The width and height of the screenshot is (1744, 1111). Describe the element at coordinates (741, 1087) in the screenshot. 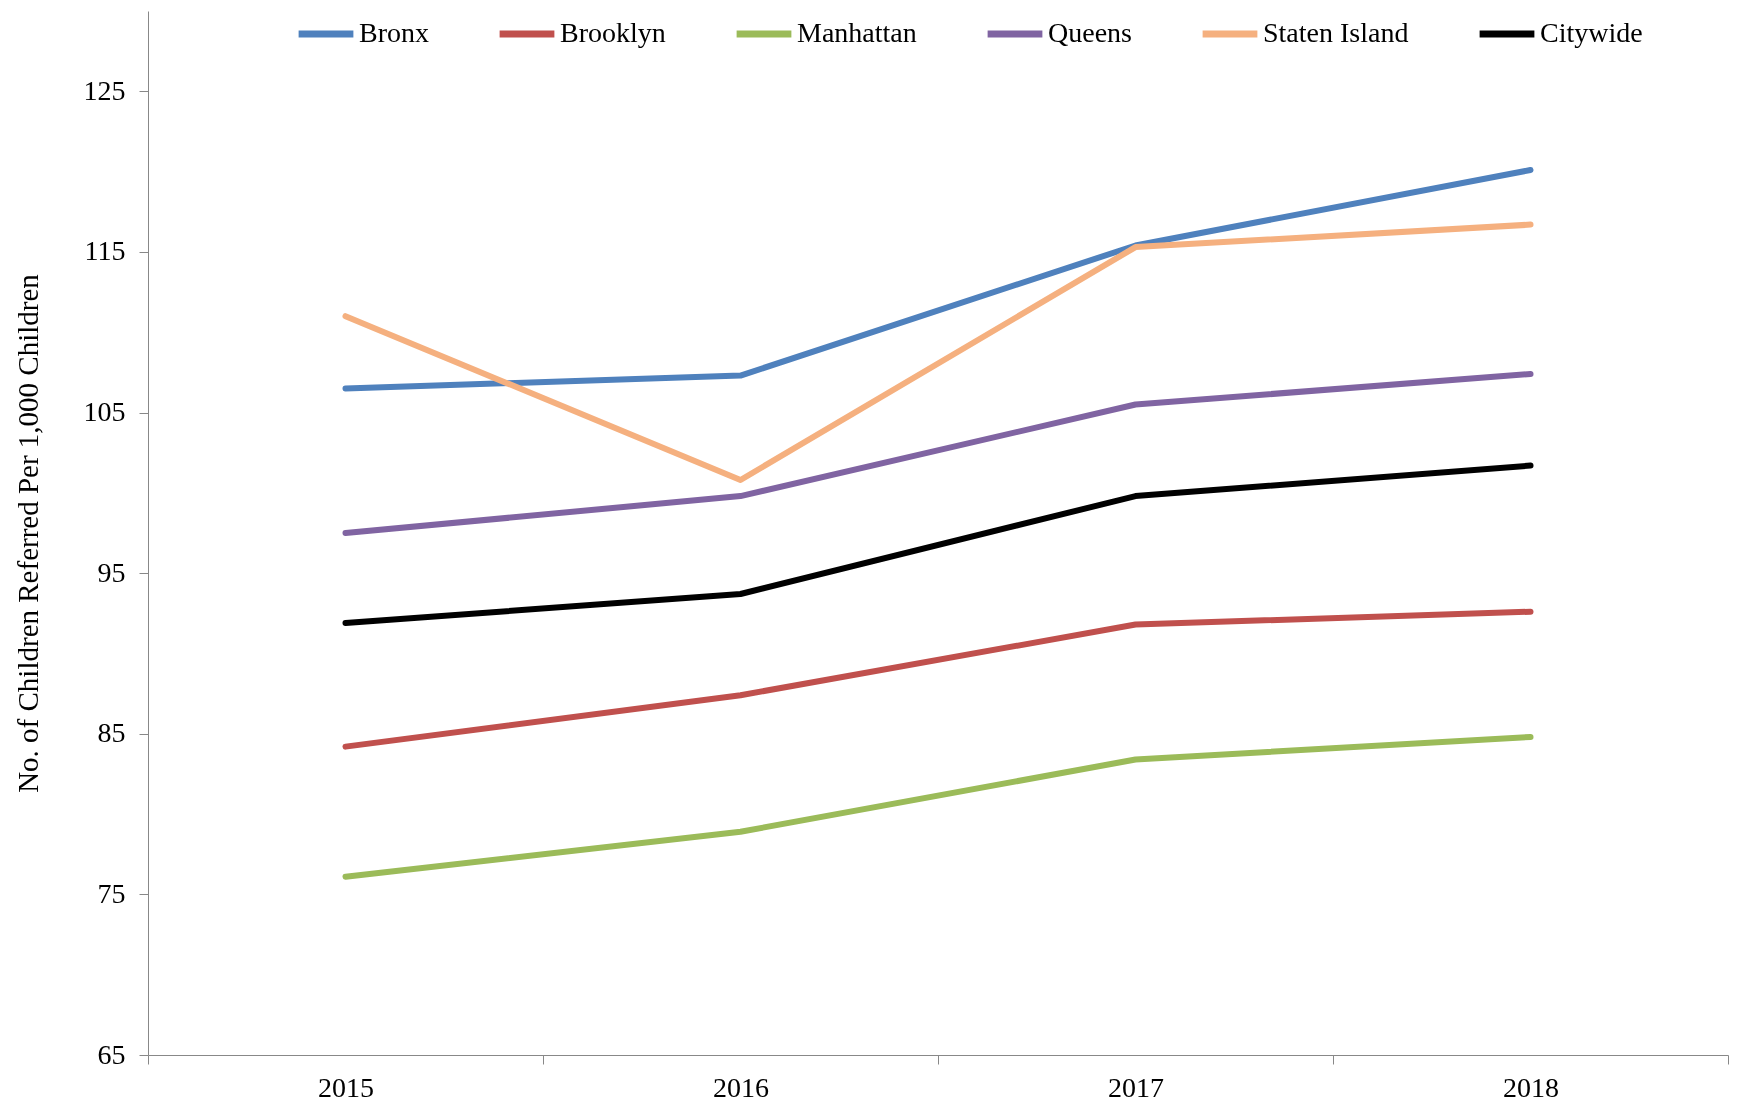

I see `x-tick-label: 2016` at that location.